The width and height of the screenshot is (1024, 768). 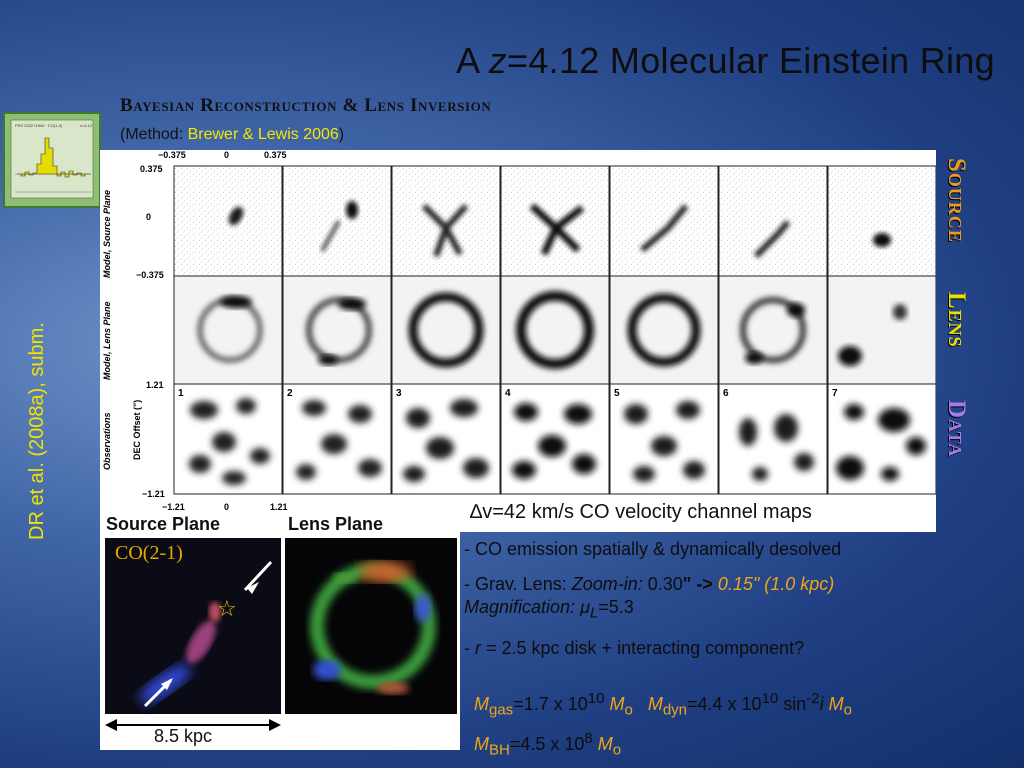 I want to click on co-line-label: CO(2-1), so click(x=149, y=553).